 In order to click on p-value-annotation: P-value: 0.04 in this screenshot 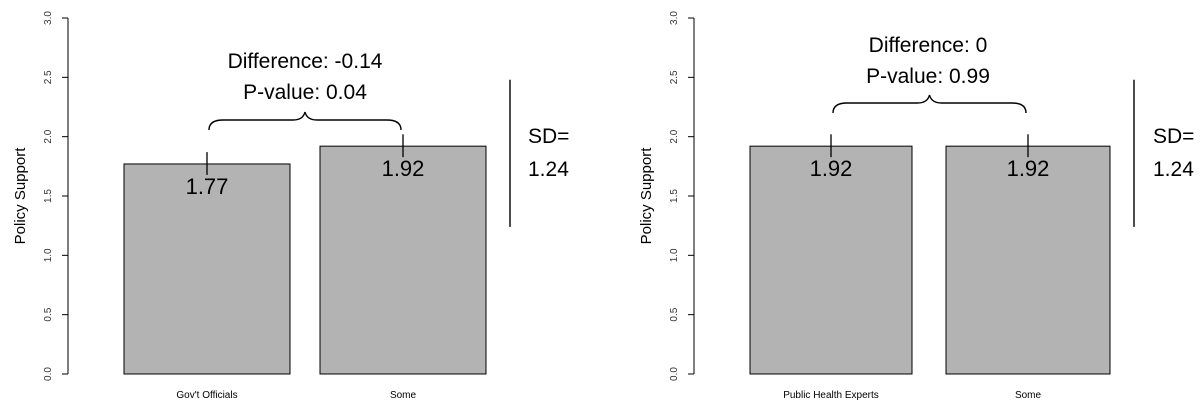, I will do `click(305, 92)`.